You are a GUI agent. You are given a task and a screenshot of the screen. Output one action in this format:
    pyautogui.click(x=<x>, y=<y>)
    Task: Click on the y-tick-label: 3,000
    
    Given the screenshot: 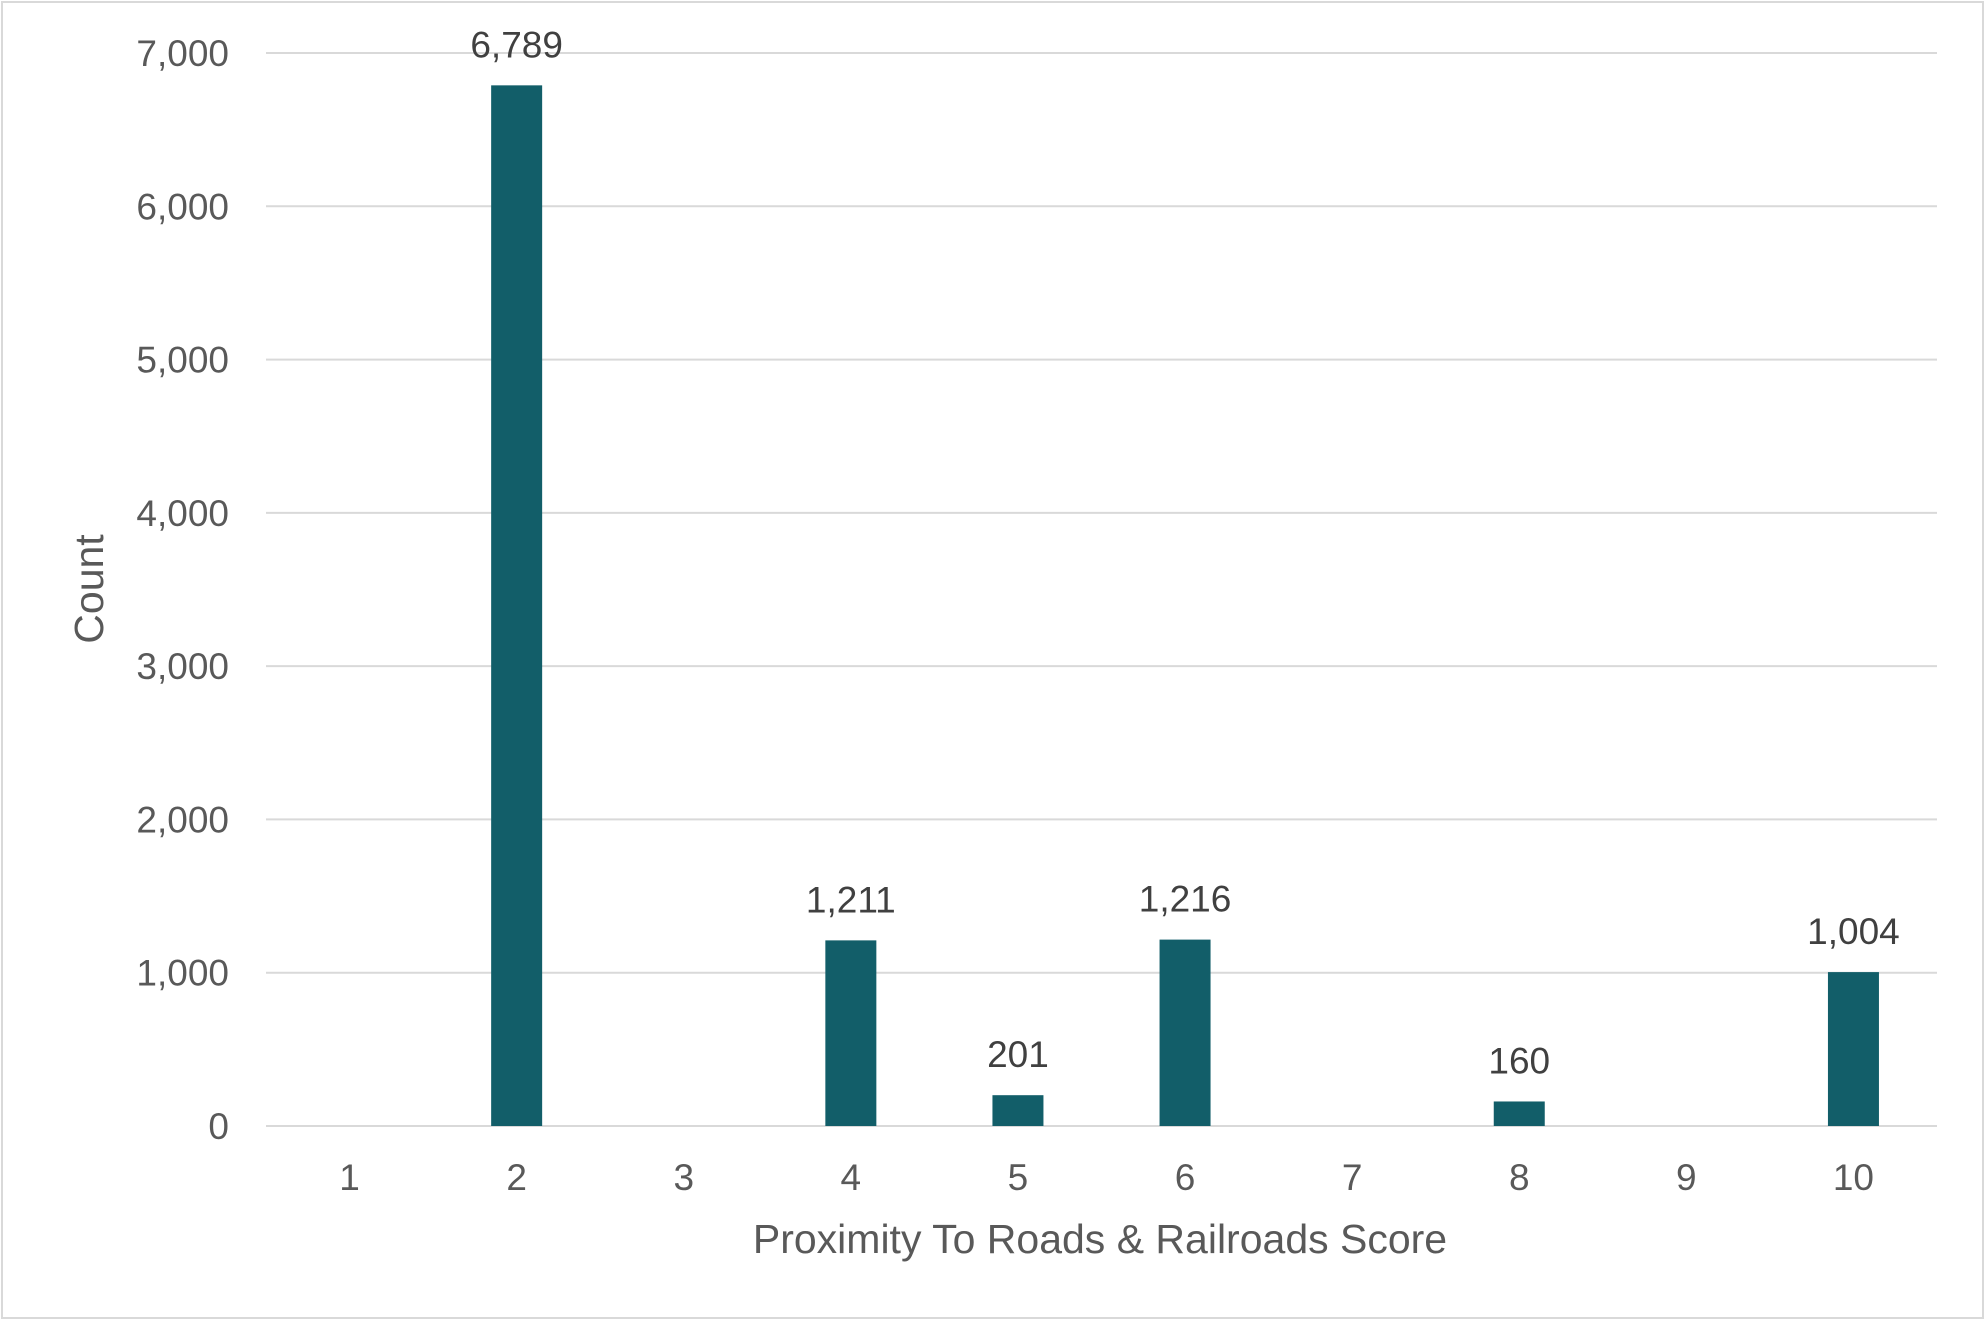 What is the action you would take?
    pyautogui.click(x=182, y=666)
    